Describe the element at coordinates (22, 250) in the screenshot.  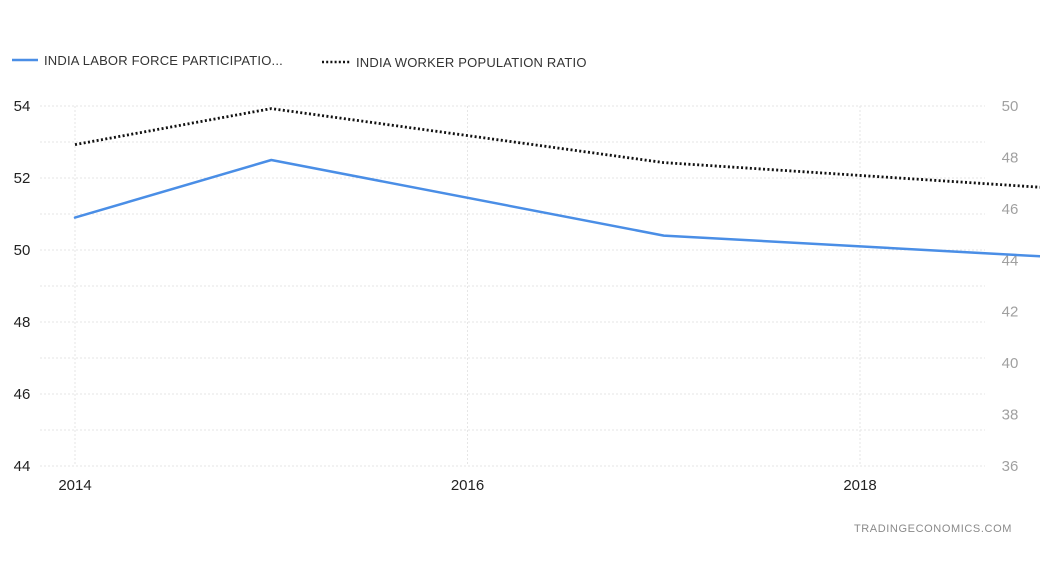
I see `left-axis-tick-label: 50` at that location.